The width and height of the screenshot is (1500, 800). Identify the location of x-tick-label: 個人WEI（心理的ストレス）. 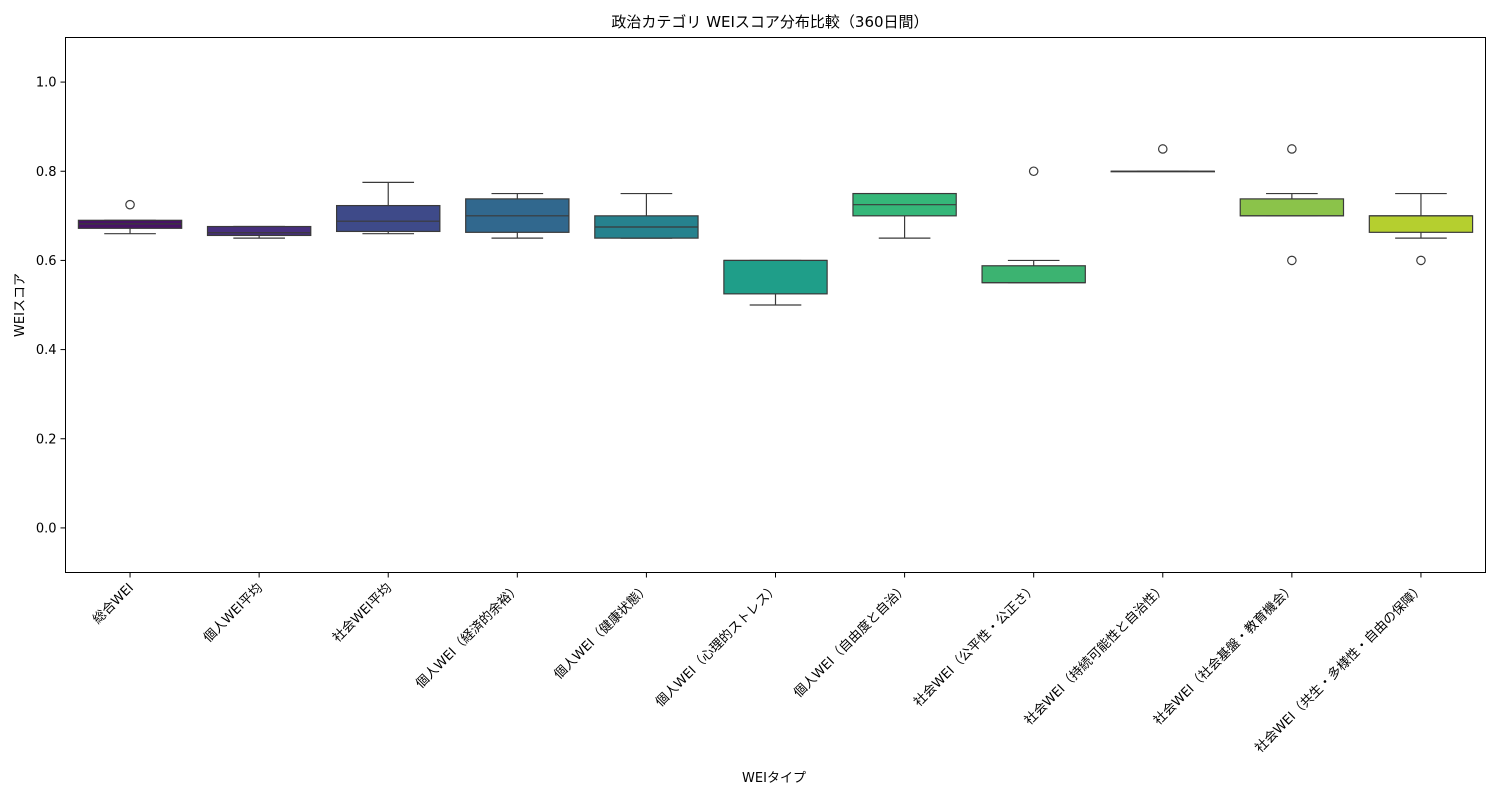
(717, 645).